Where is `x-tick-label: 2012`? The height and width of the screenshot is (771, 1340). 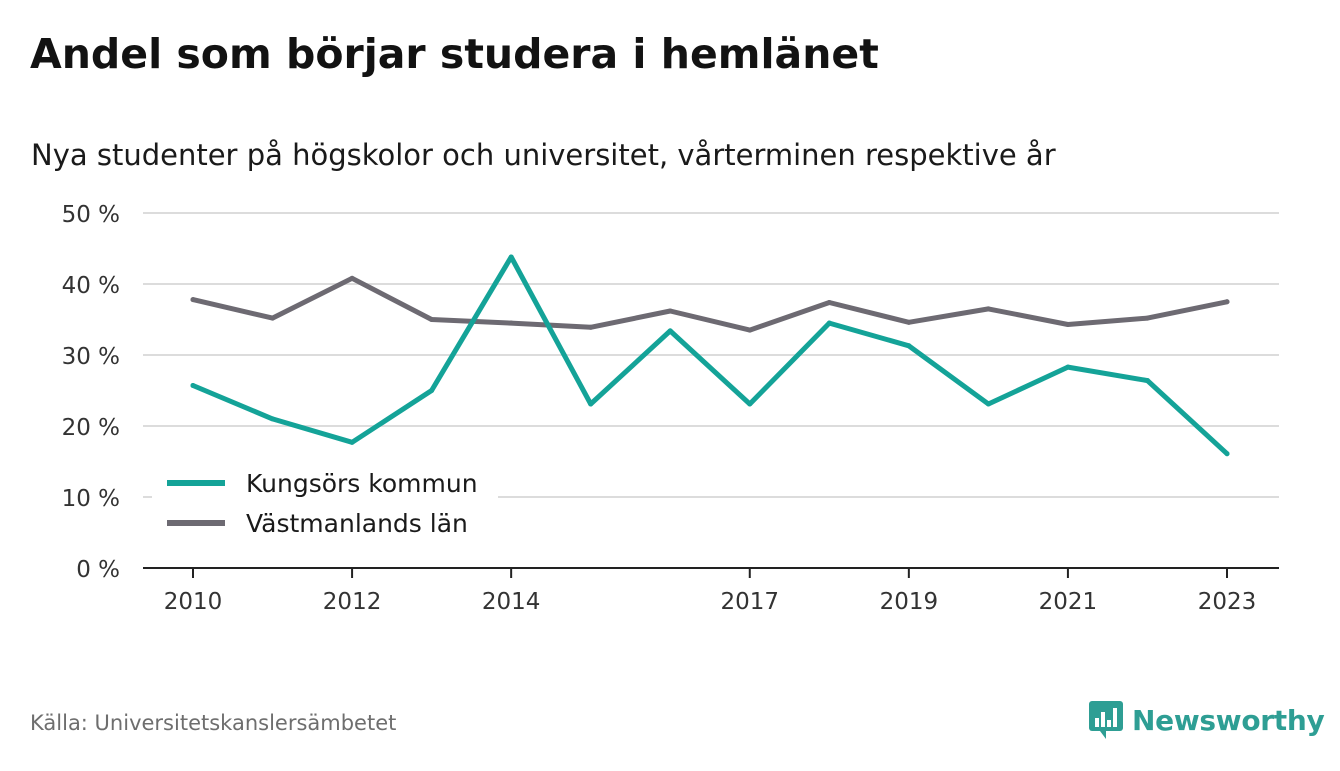 x-tick-label: 2012 is located at coordinates (352, 602).